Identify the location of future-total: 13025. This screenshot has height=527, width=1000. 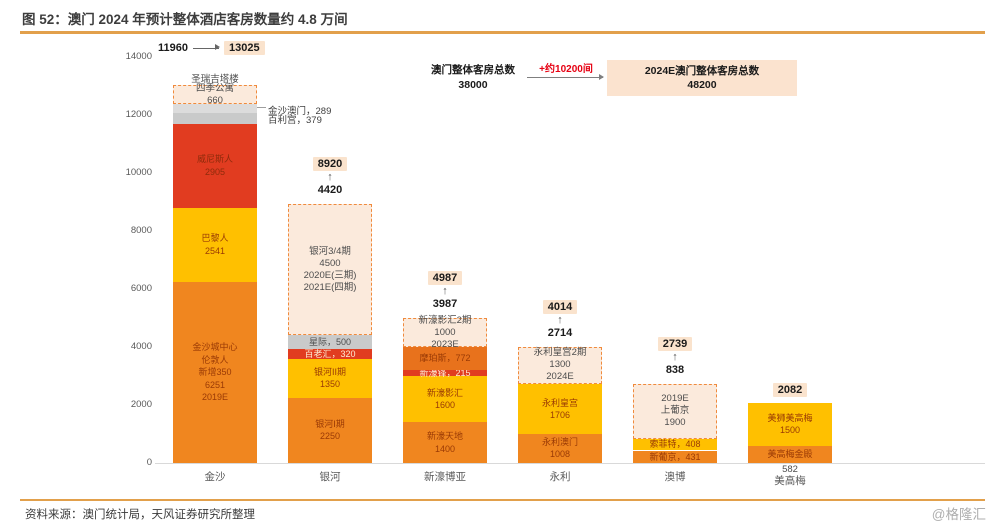
(244, 48).